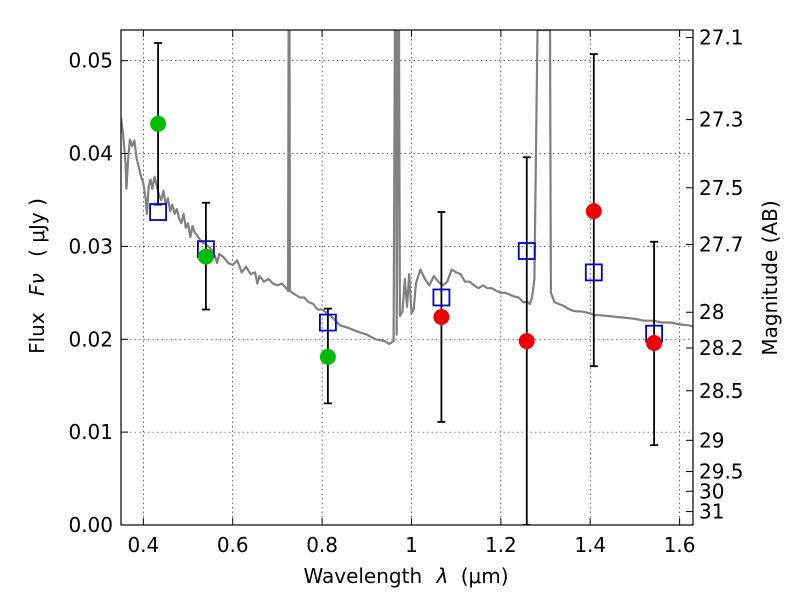  What do you see at coordinates (680, 545) in the screenshot?
I see `x-tick-label: 1.6` at bounding box center [680, 545].